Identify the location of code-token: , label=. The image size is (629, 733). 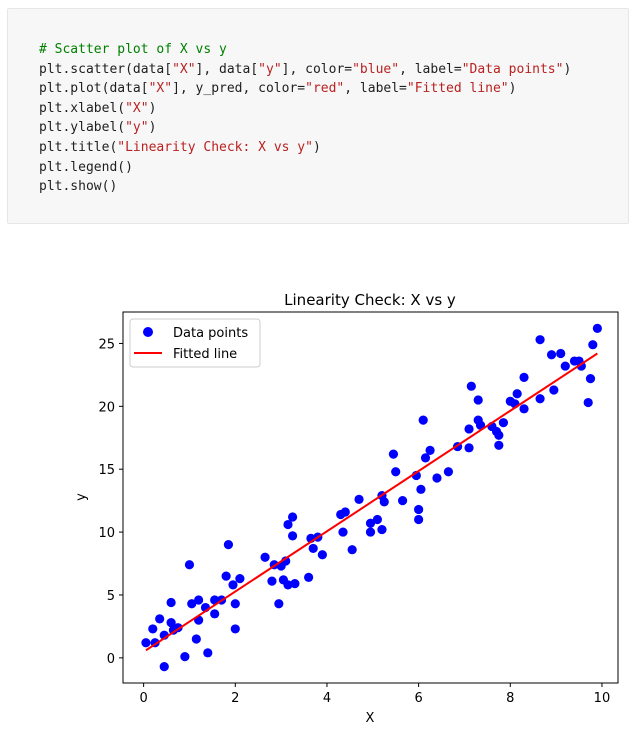
(430, 69).